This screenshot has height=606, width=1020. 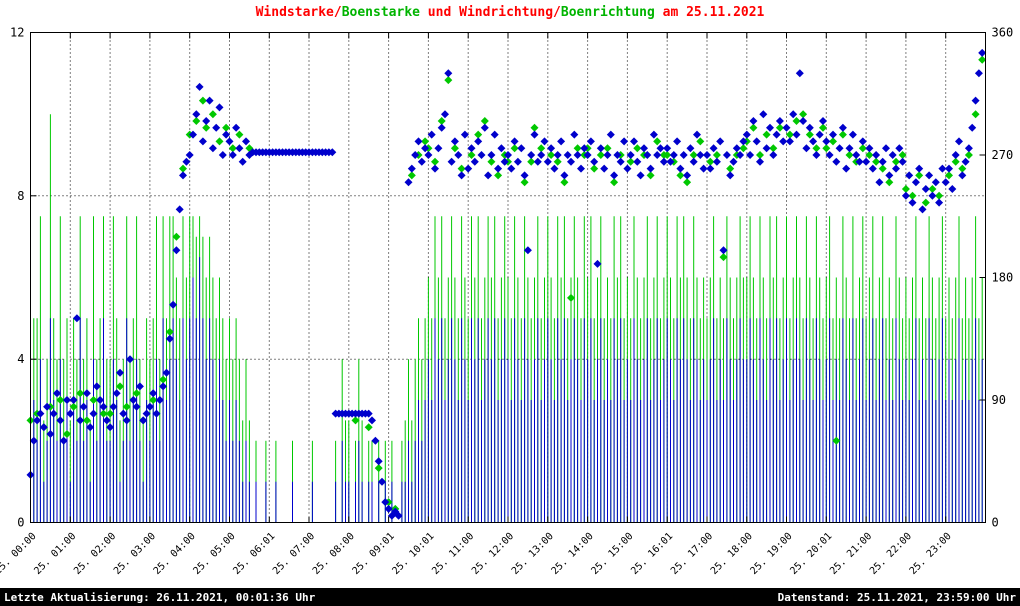 I want to click on x-axis-tick-label: 25. 01:00, so click(x=55, y=554).